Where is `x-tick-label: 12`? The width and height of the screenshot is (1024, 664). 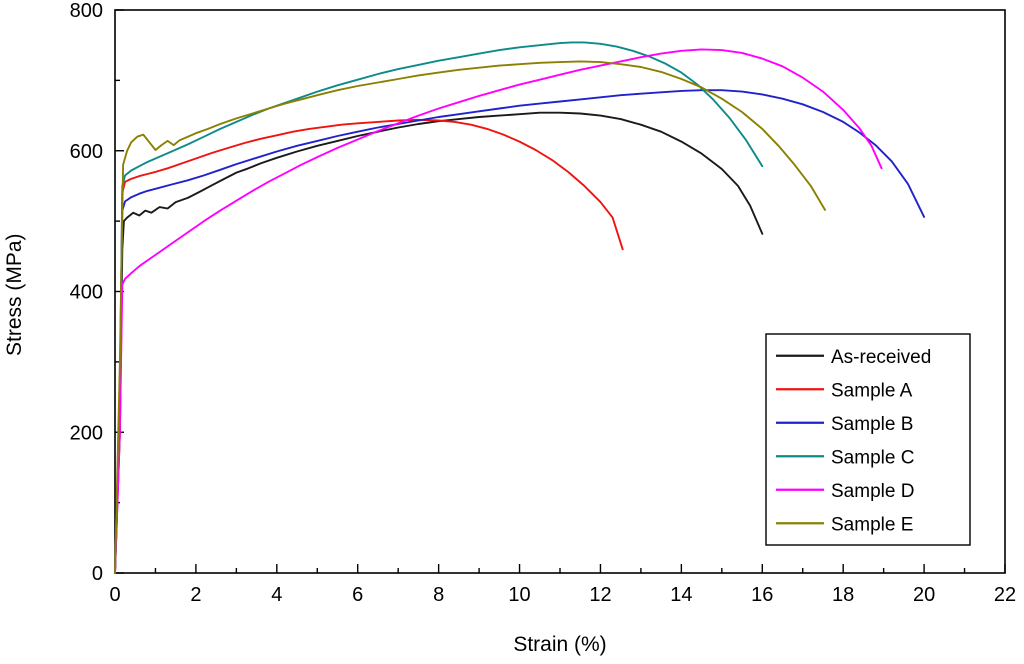 x-tick-label: 12 is located at coordinates (600, 595).